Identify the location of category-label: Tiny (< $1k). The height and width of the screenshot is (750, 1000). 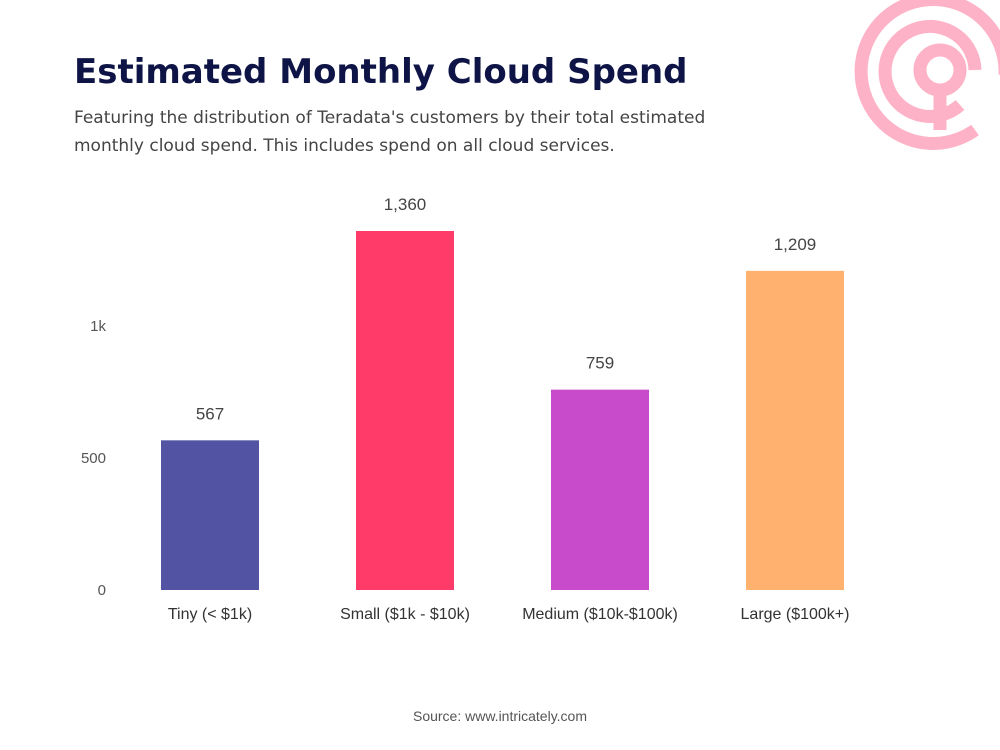
(210, 614).